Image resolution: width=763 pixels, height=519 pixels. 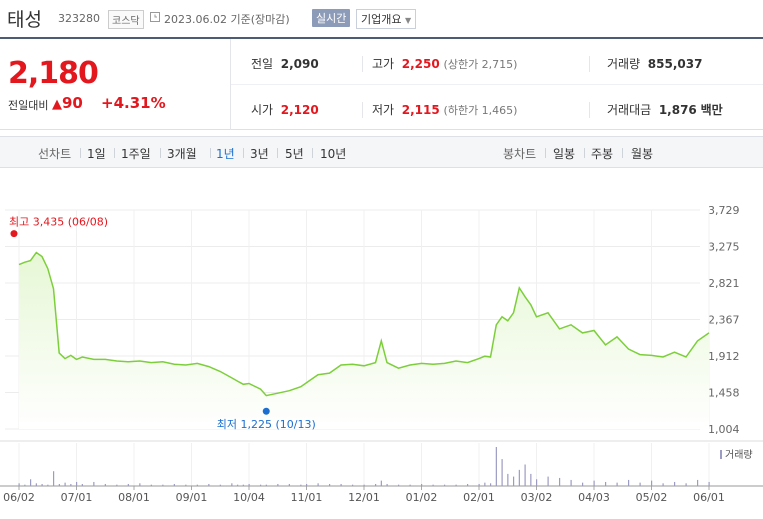 What do you see at coordinates (537, 497) in the screenshot?
I see `x-tick-label: 03/02` at bounding box center [537, 497].